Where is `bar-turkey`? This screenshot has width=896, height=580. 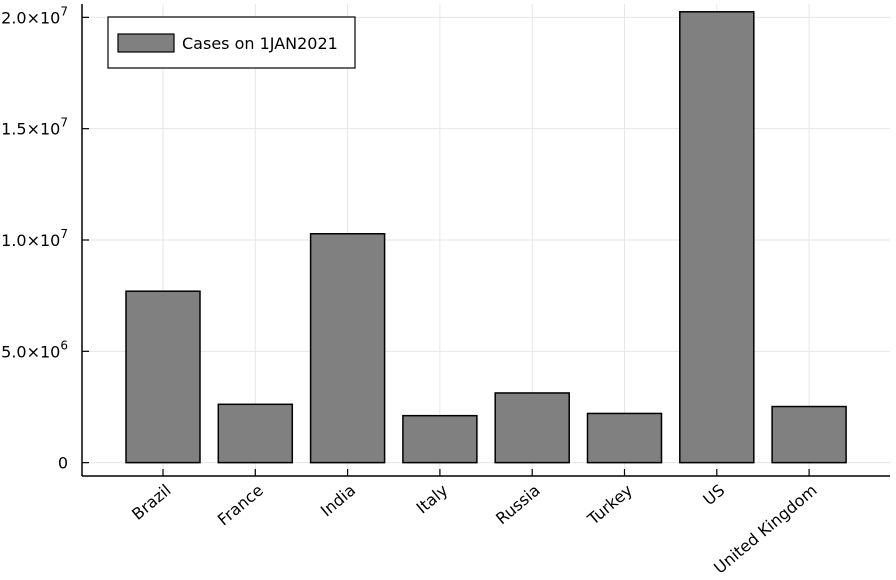 bar-turkey is located at coordinates (624, 438).